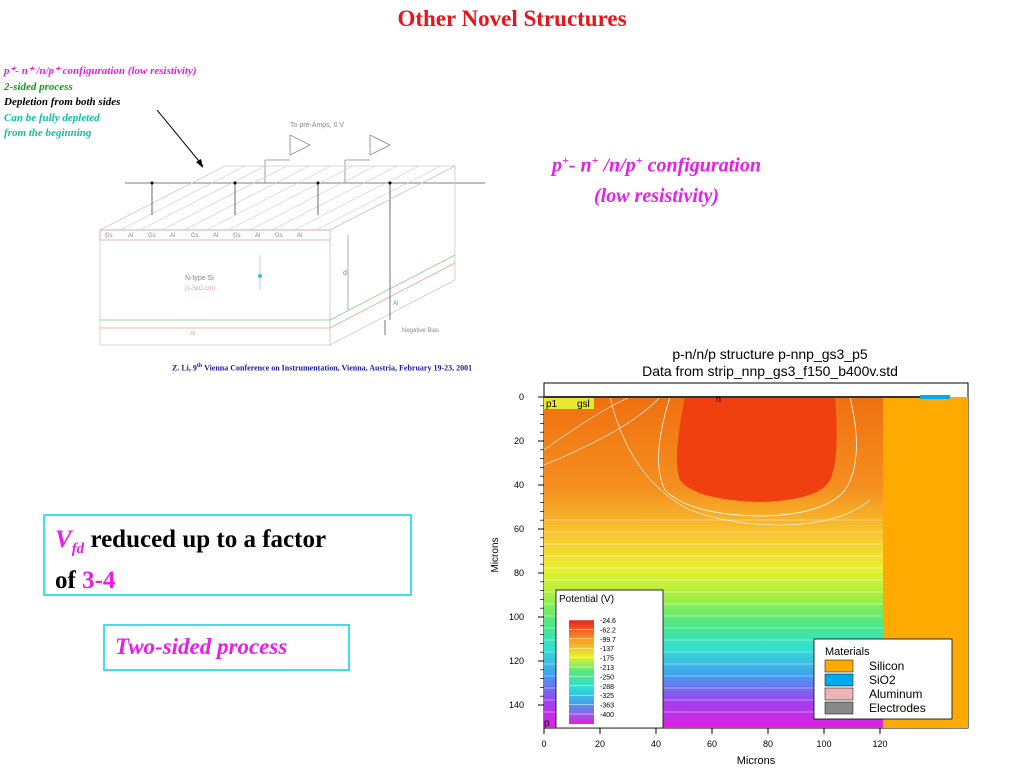 The width and height of the screenshot is (1024, 768). Describe the element at coordinates (516, 661) in the screenshot. I see `y-tick-label: 120` at that location.